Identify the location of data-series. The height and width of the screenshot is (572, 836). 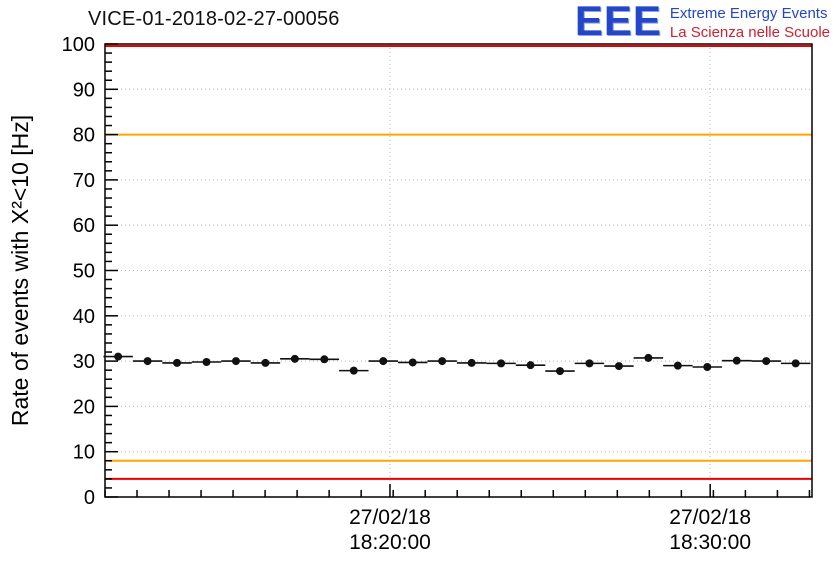
(457, 364).